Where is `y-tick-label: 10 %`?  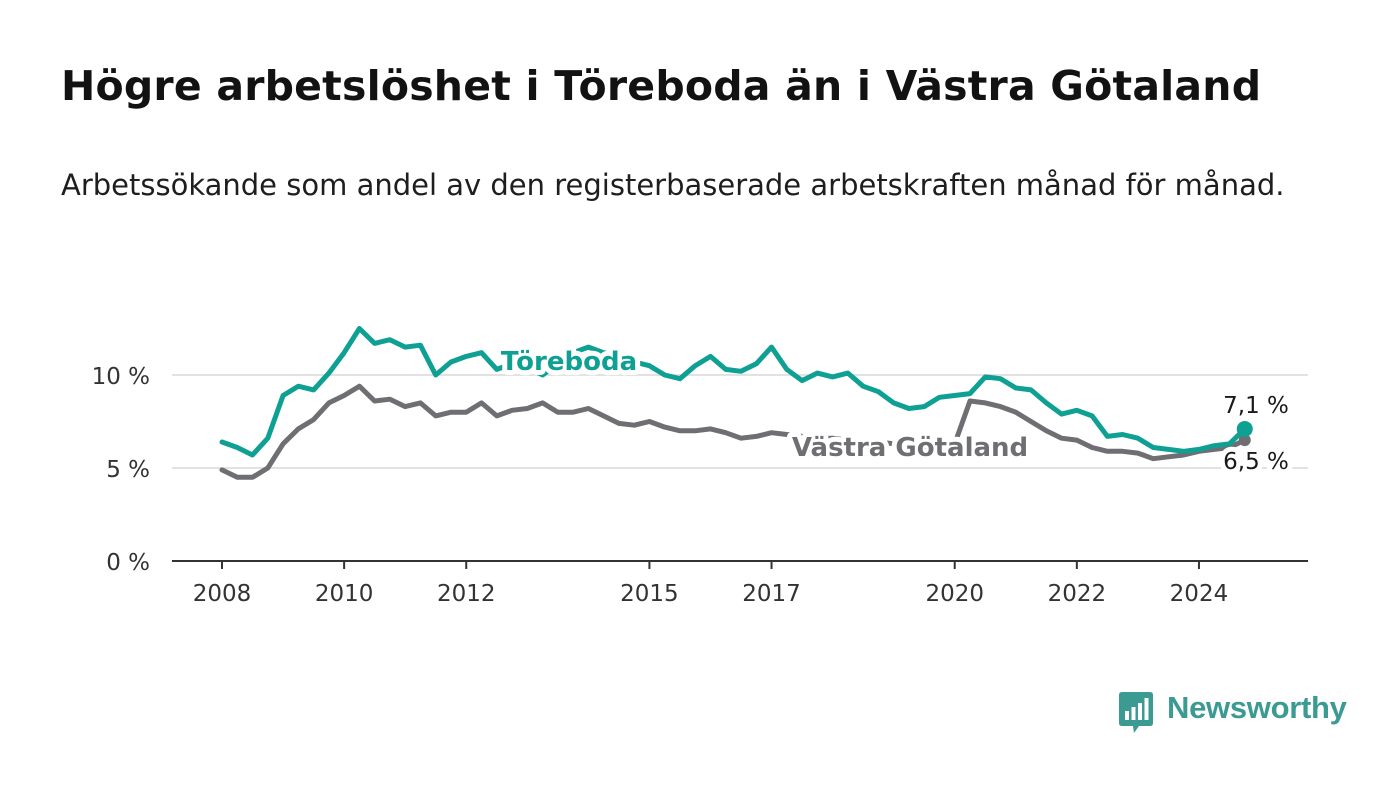
y-tick-label: 10 % is located at coordinates (121, 377).